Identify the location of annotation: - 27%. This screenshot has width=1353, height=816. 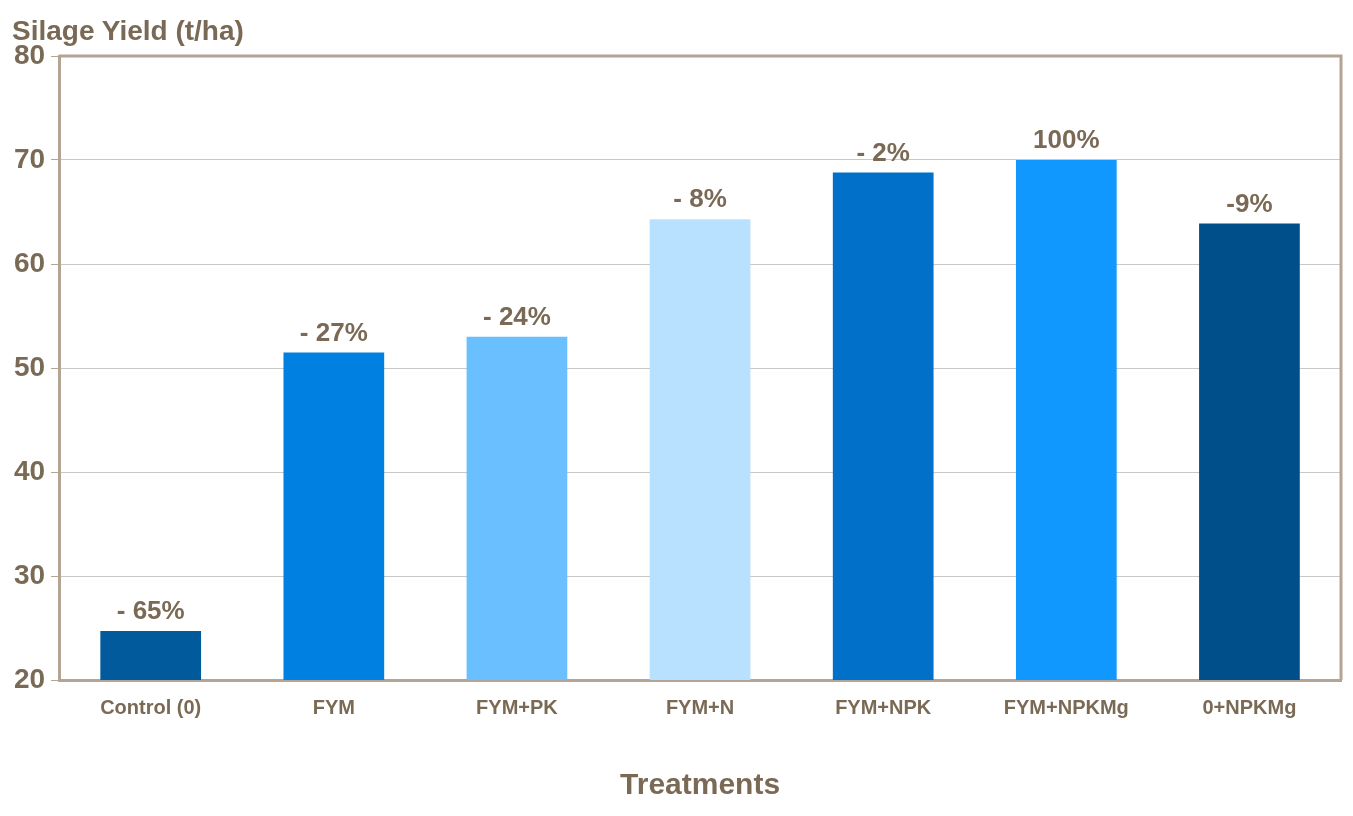
(333, 331).